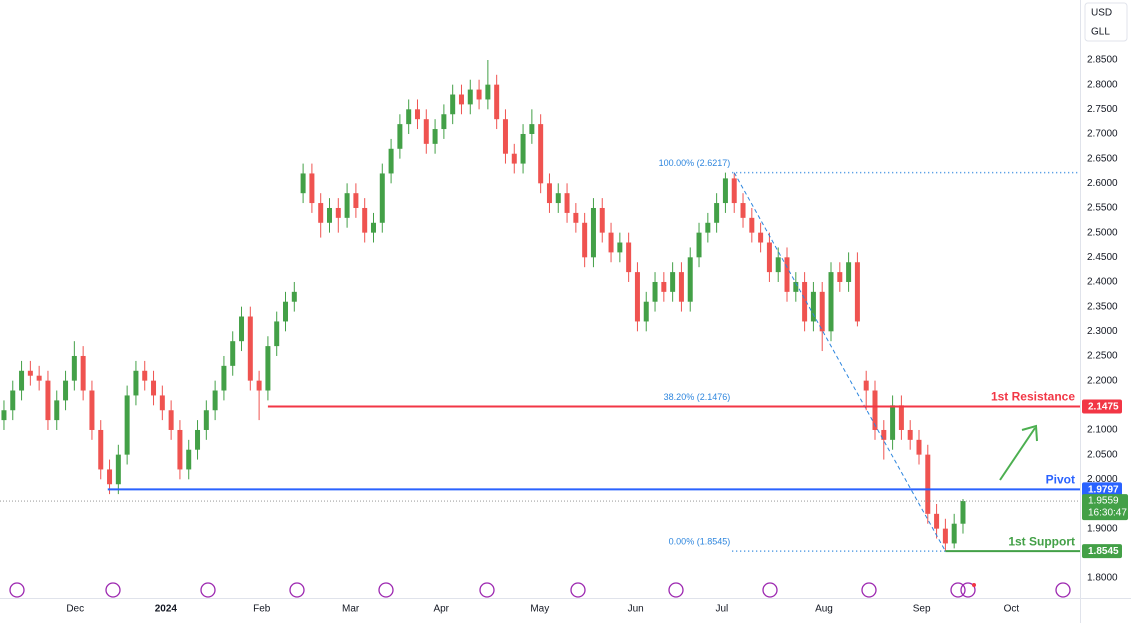 Image resolution: width=1131 pixels, height=623 pixels. What do you see at coordinates (1102, 60) in the screenshot?
I see `y-tick-label: 2.8500` at bounding box center [1102, 60].